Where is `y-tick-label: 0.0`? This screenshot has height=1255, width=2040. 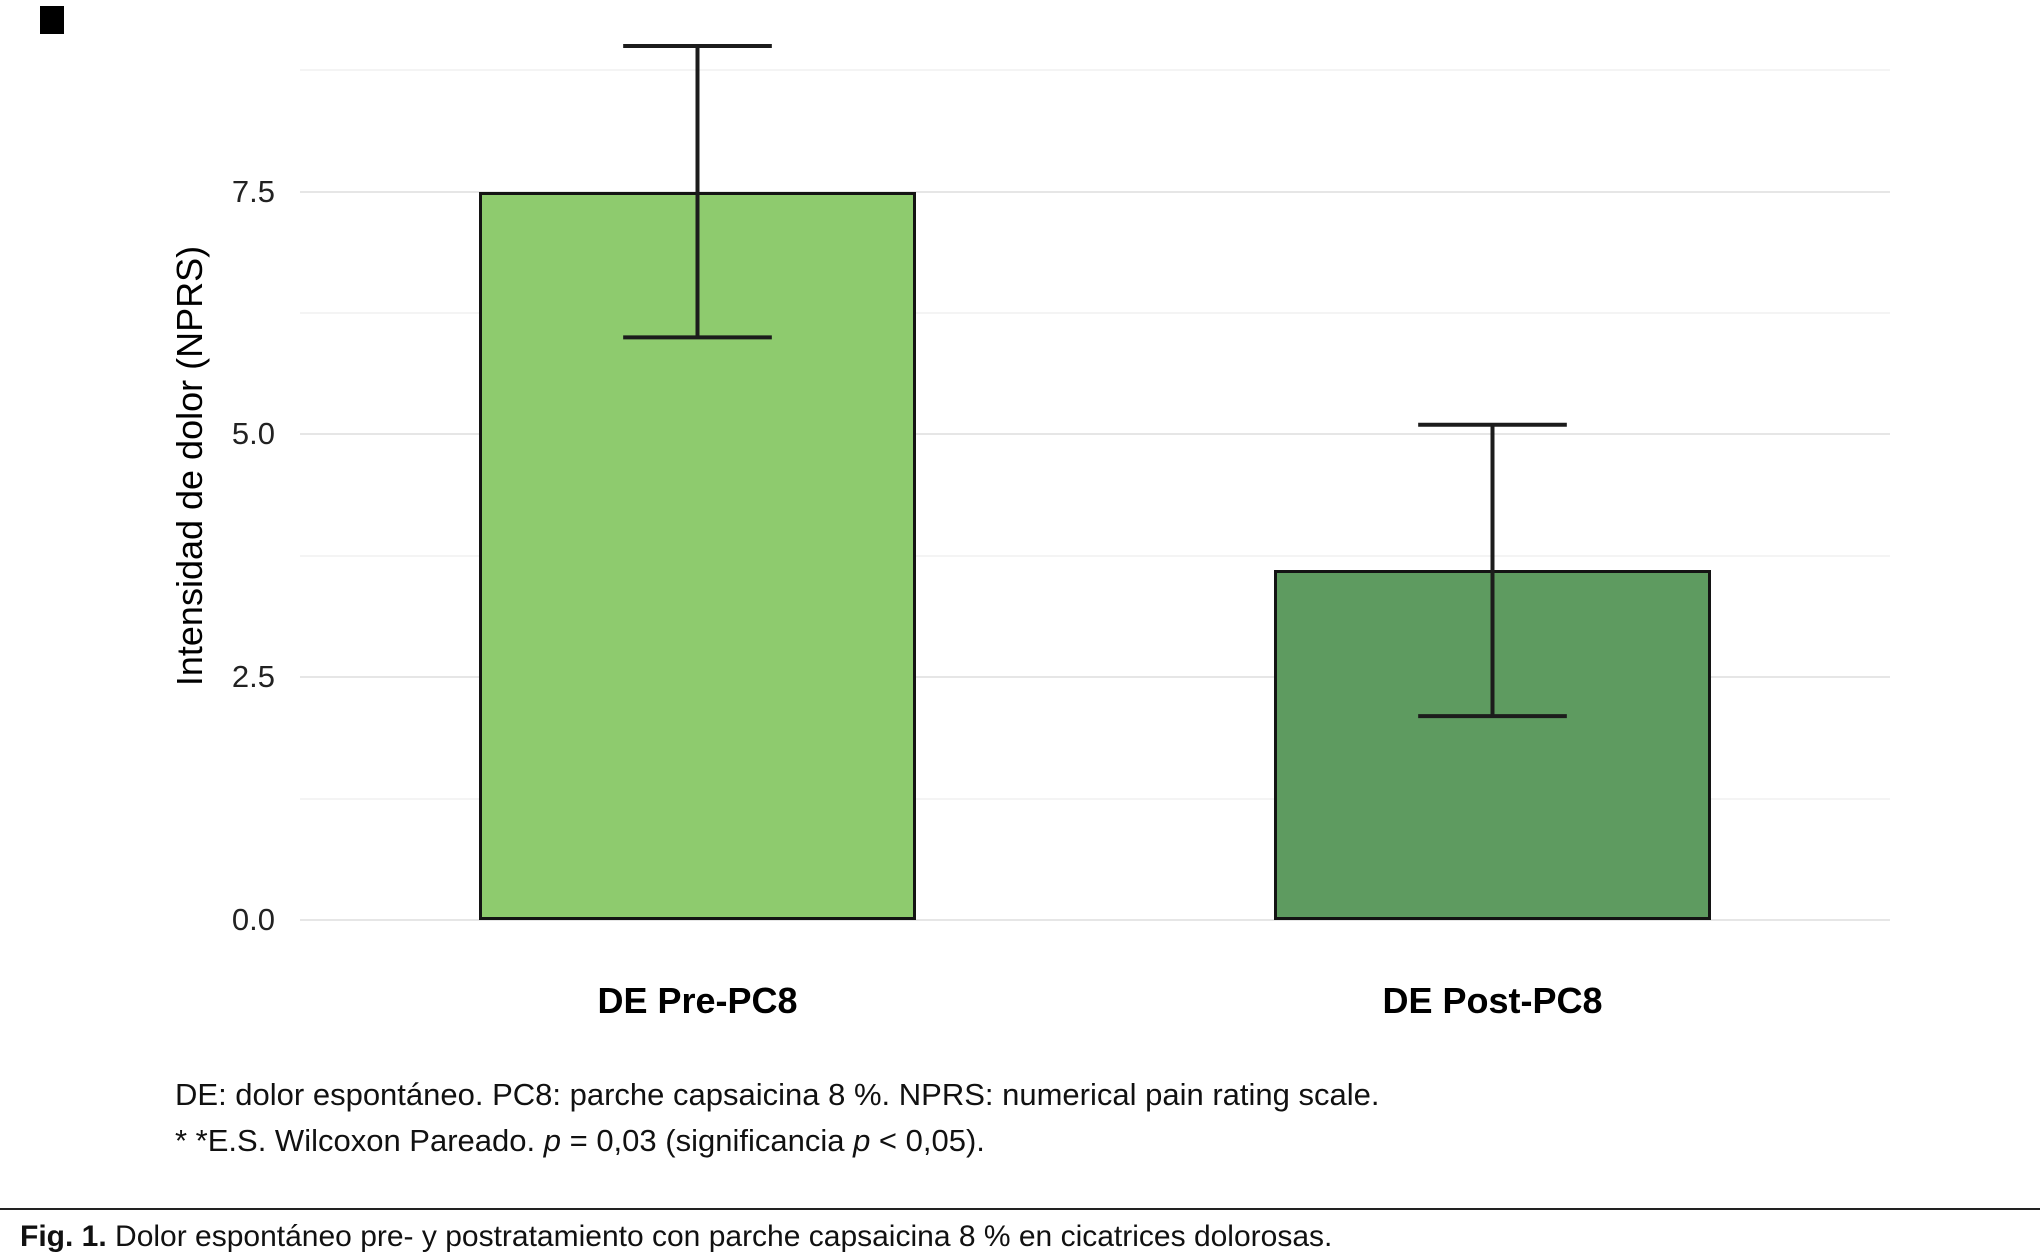
y-tick-label: 0.0 is located at coordinates (253, 919).